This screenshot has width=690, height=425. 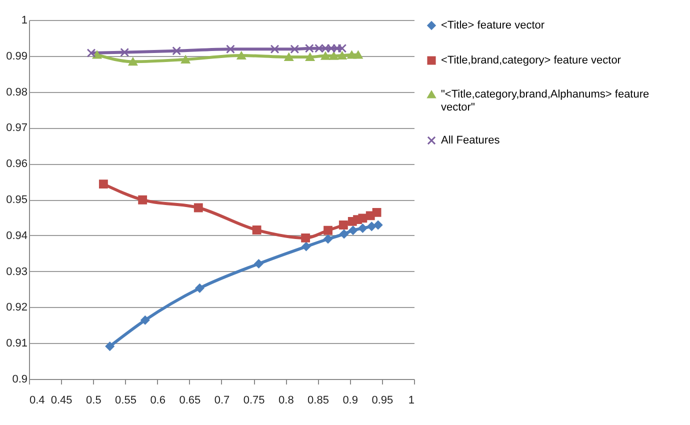 I want to click on legend-label: <Title> feature vector, so click(x=493, y=26).